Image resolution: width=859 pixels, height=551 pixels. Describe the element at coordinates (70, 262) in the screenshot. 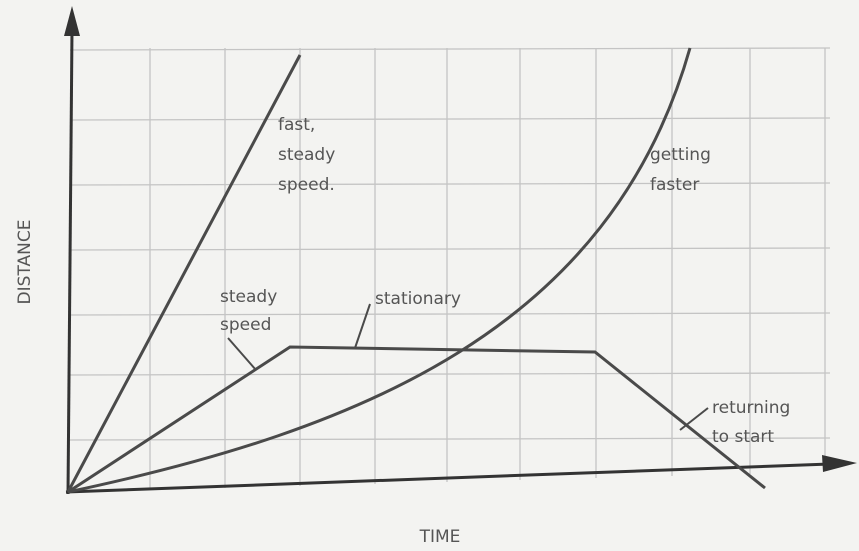

I see `y-axis` at that location.